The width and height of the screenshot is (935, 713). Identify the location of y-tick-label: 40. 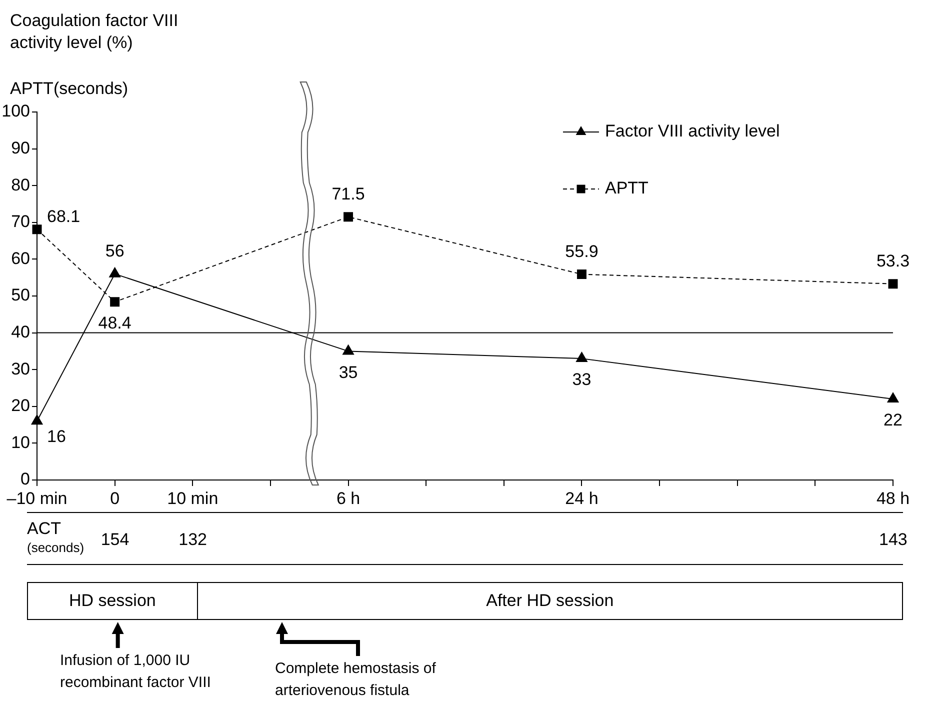
(20, 332).